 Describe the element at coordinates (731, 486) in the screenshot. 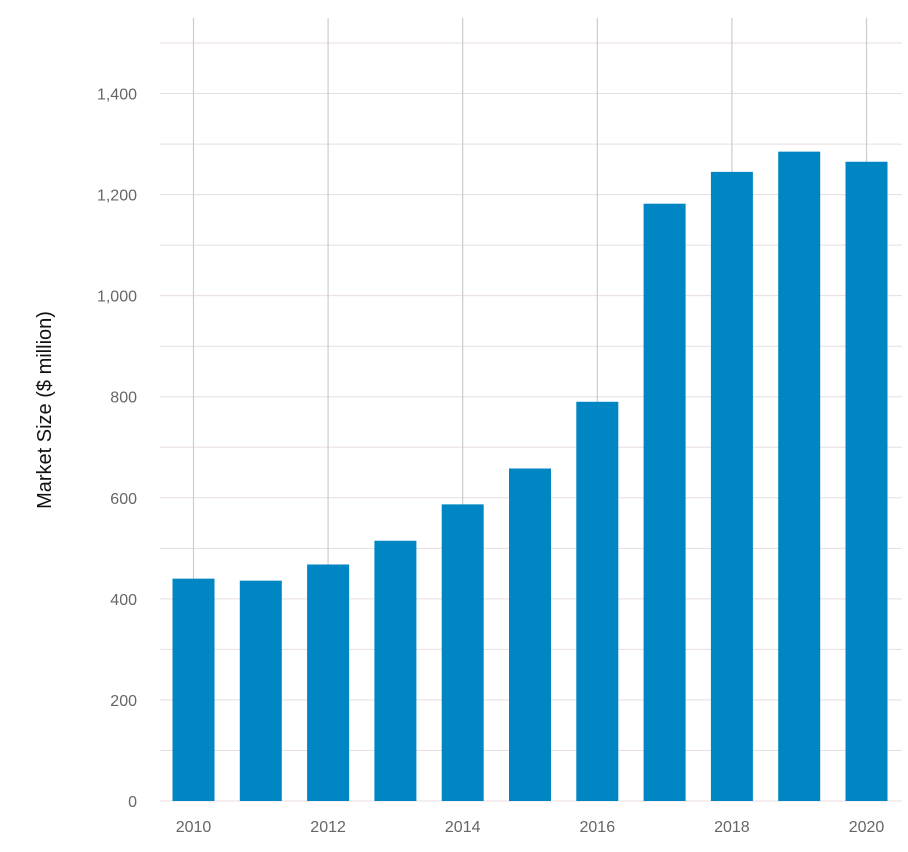

I see `bar-2018` at that location.